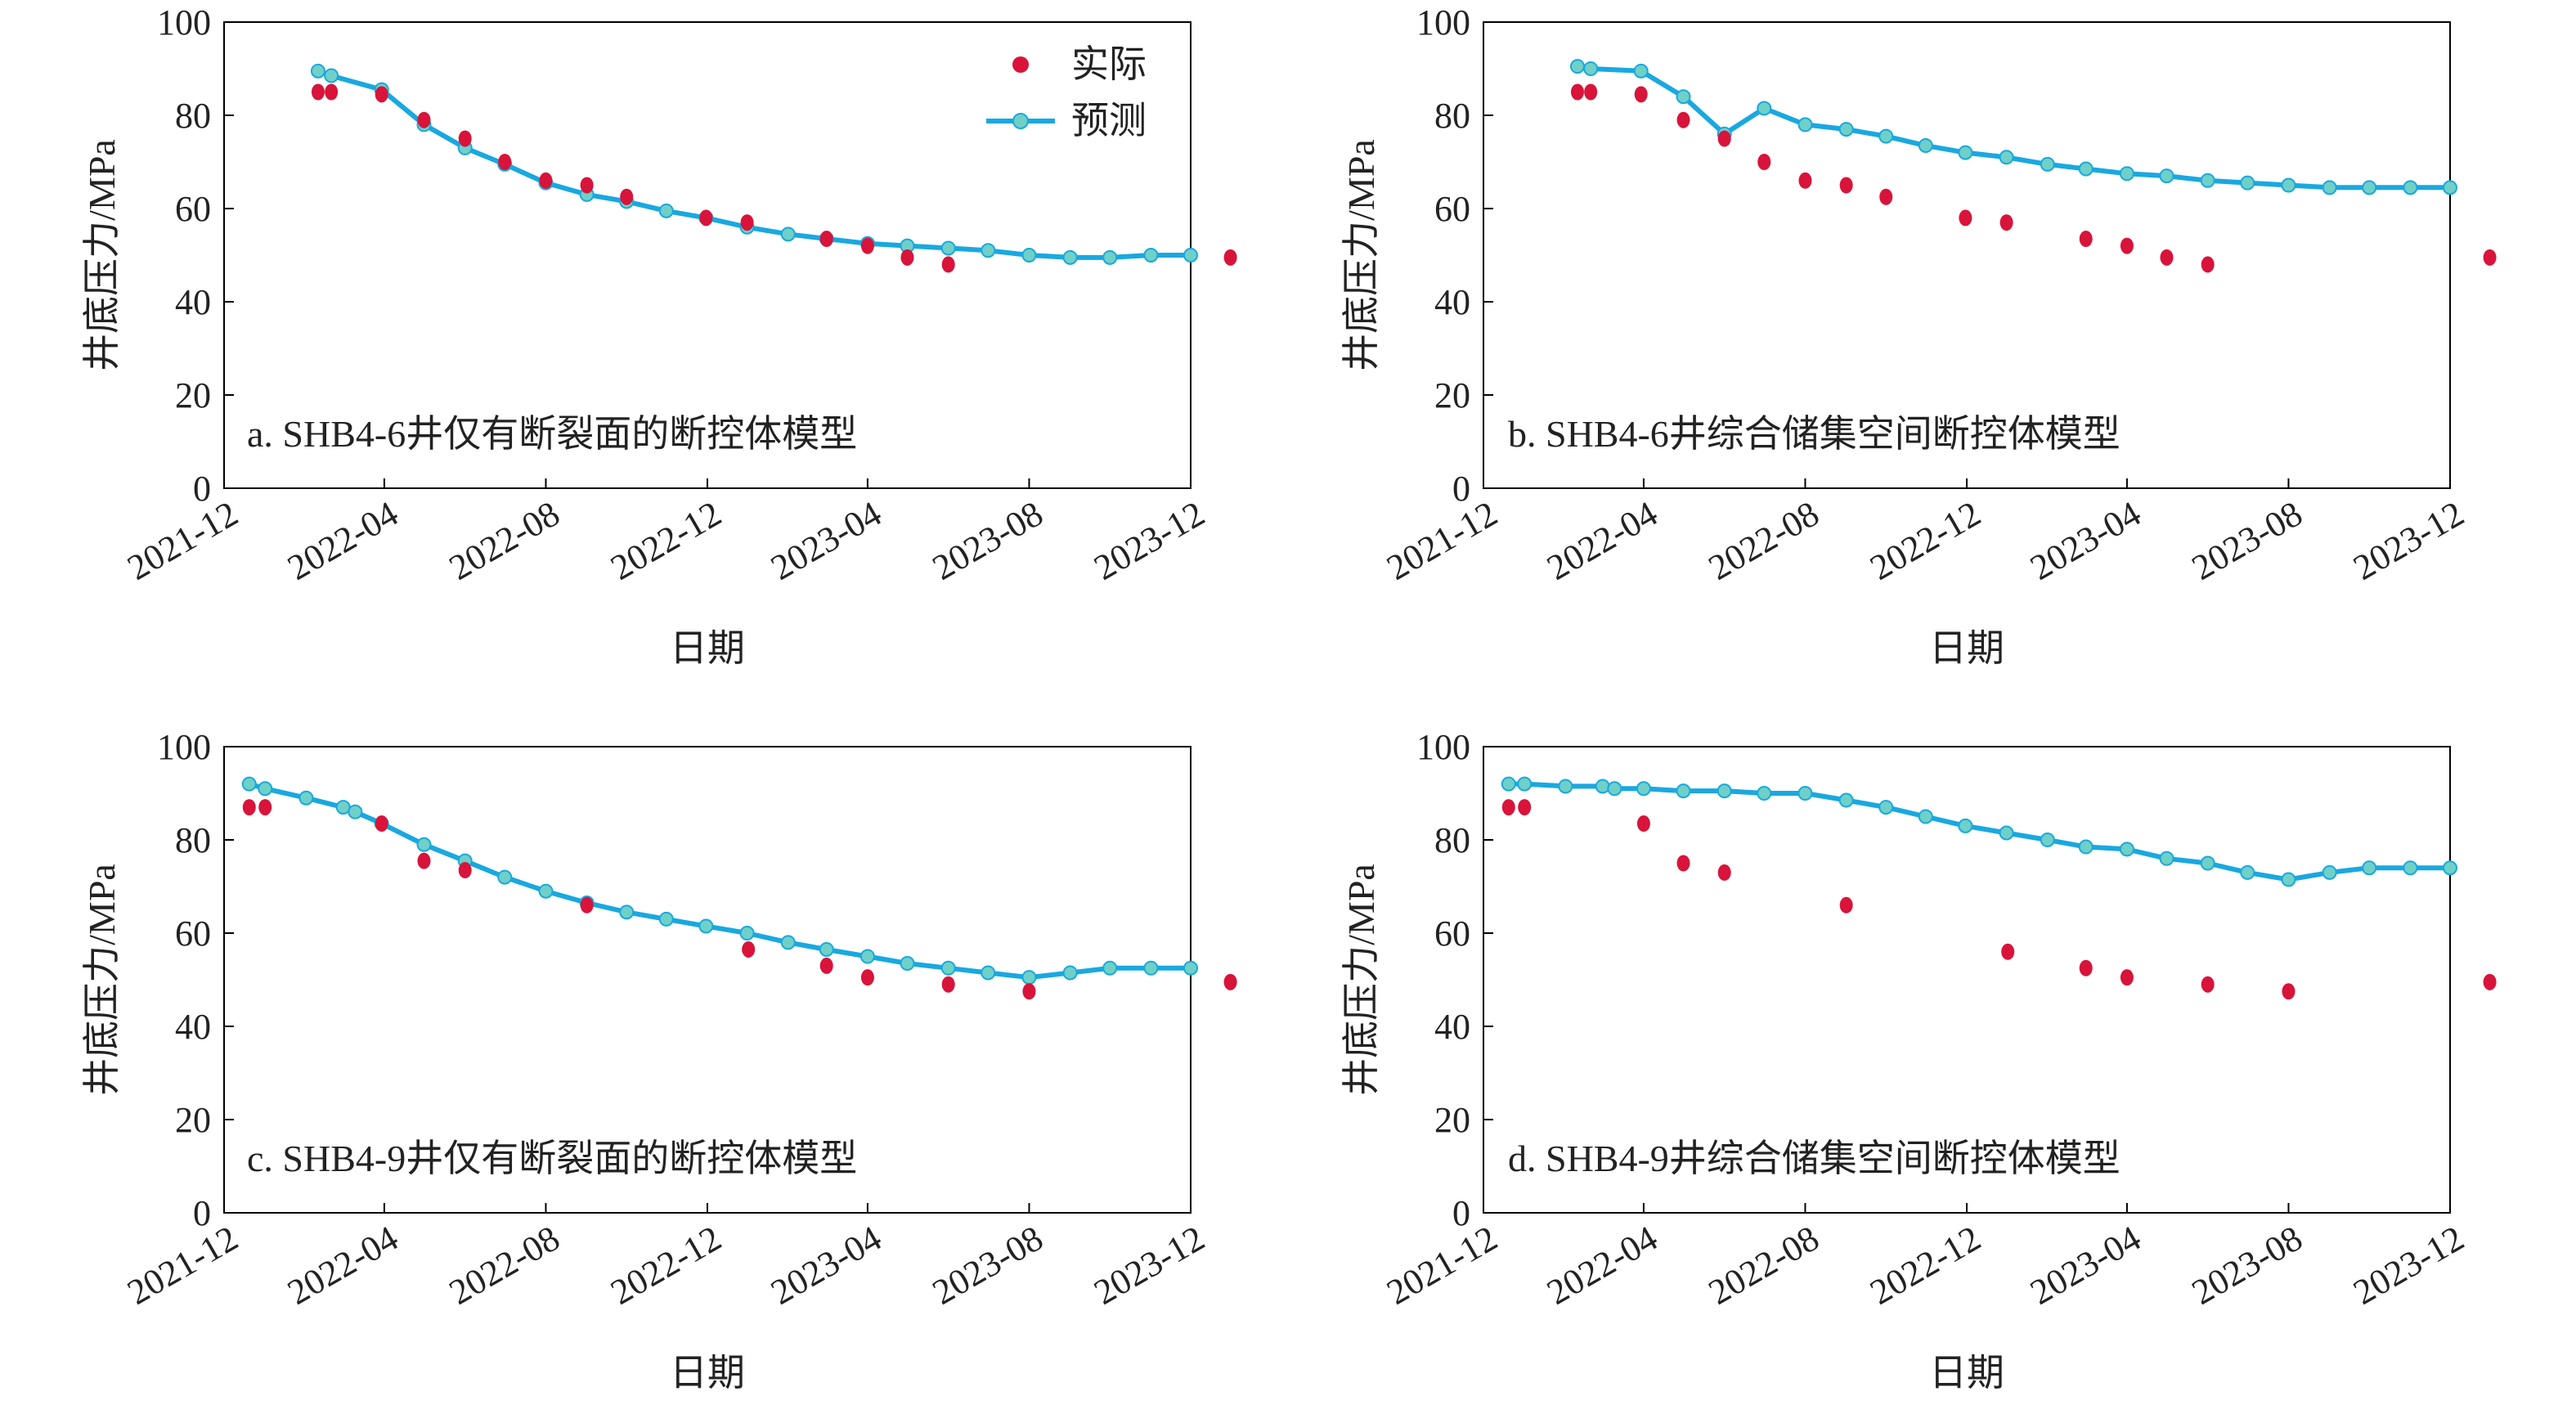 The width and height of the screenshot is (2576, 1405). I want to click on legend-label-predicted: 预测, so click(1109, 120).